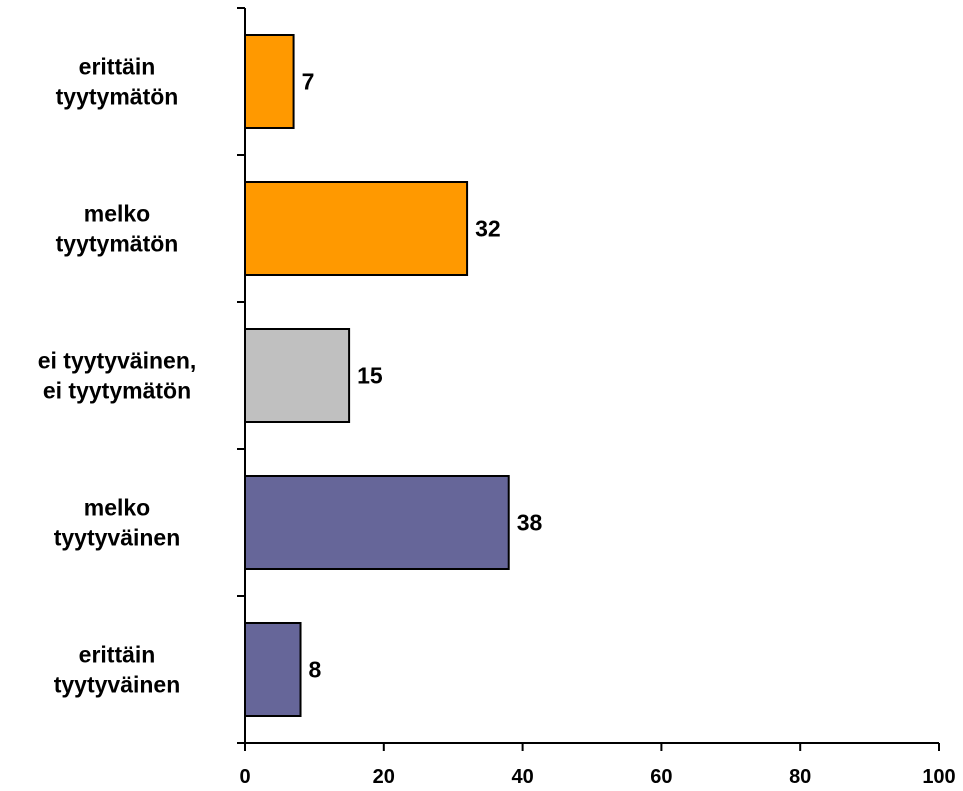 The height and width of the screenshot is (791, 963). Describe the element at coordinates (938, 777) in the screenshot. I see `x-tick-label-5: 100` at that location.